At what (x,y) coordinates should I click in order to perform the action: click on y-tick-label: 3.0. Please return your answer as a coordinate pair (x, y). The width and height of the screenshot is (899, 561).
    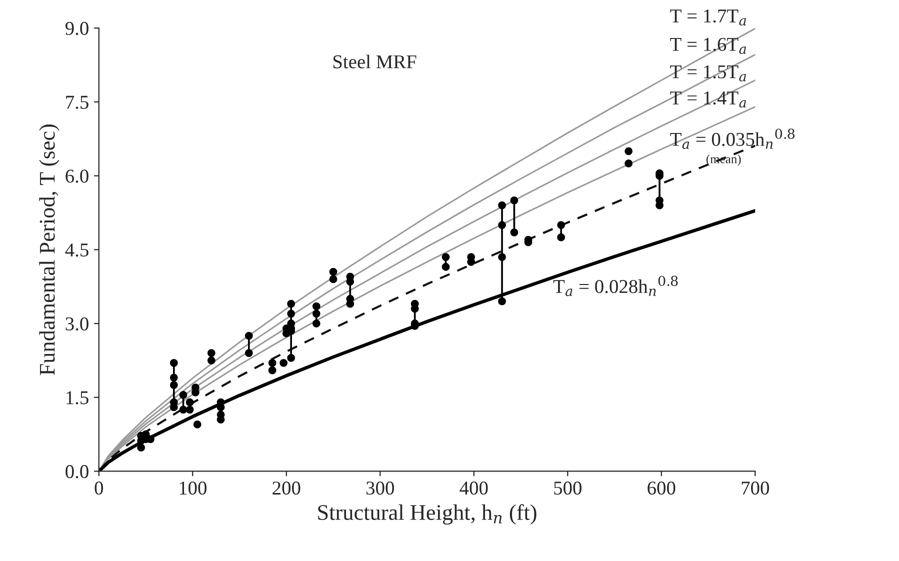
    Looking at the image, I should click on (77, 324).